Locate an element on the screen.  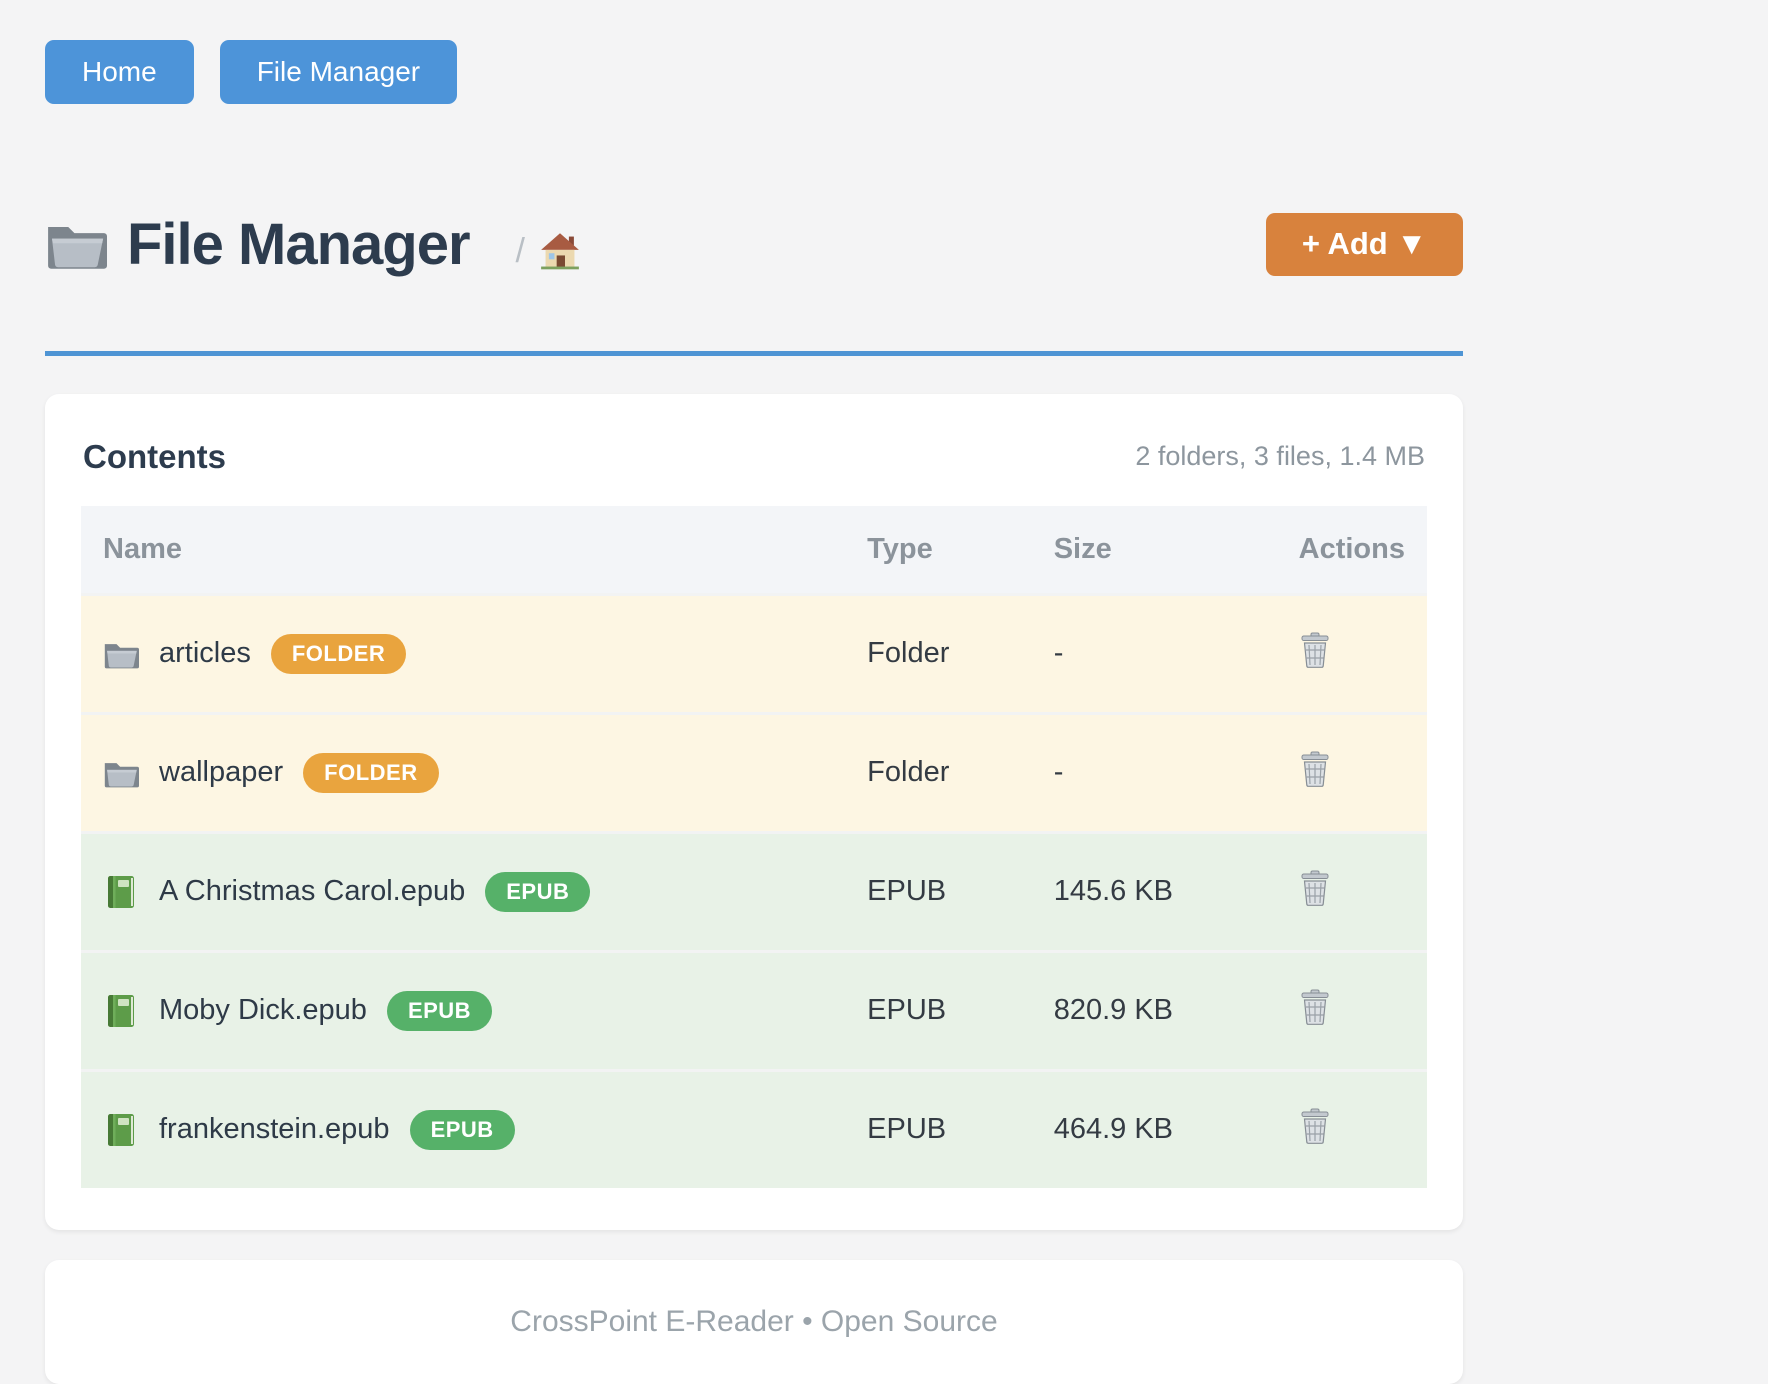
file-table-head: Name Type Size Actions is located at coordinates (754, 550).